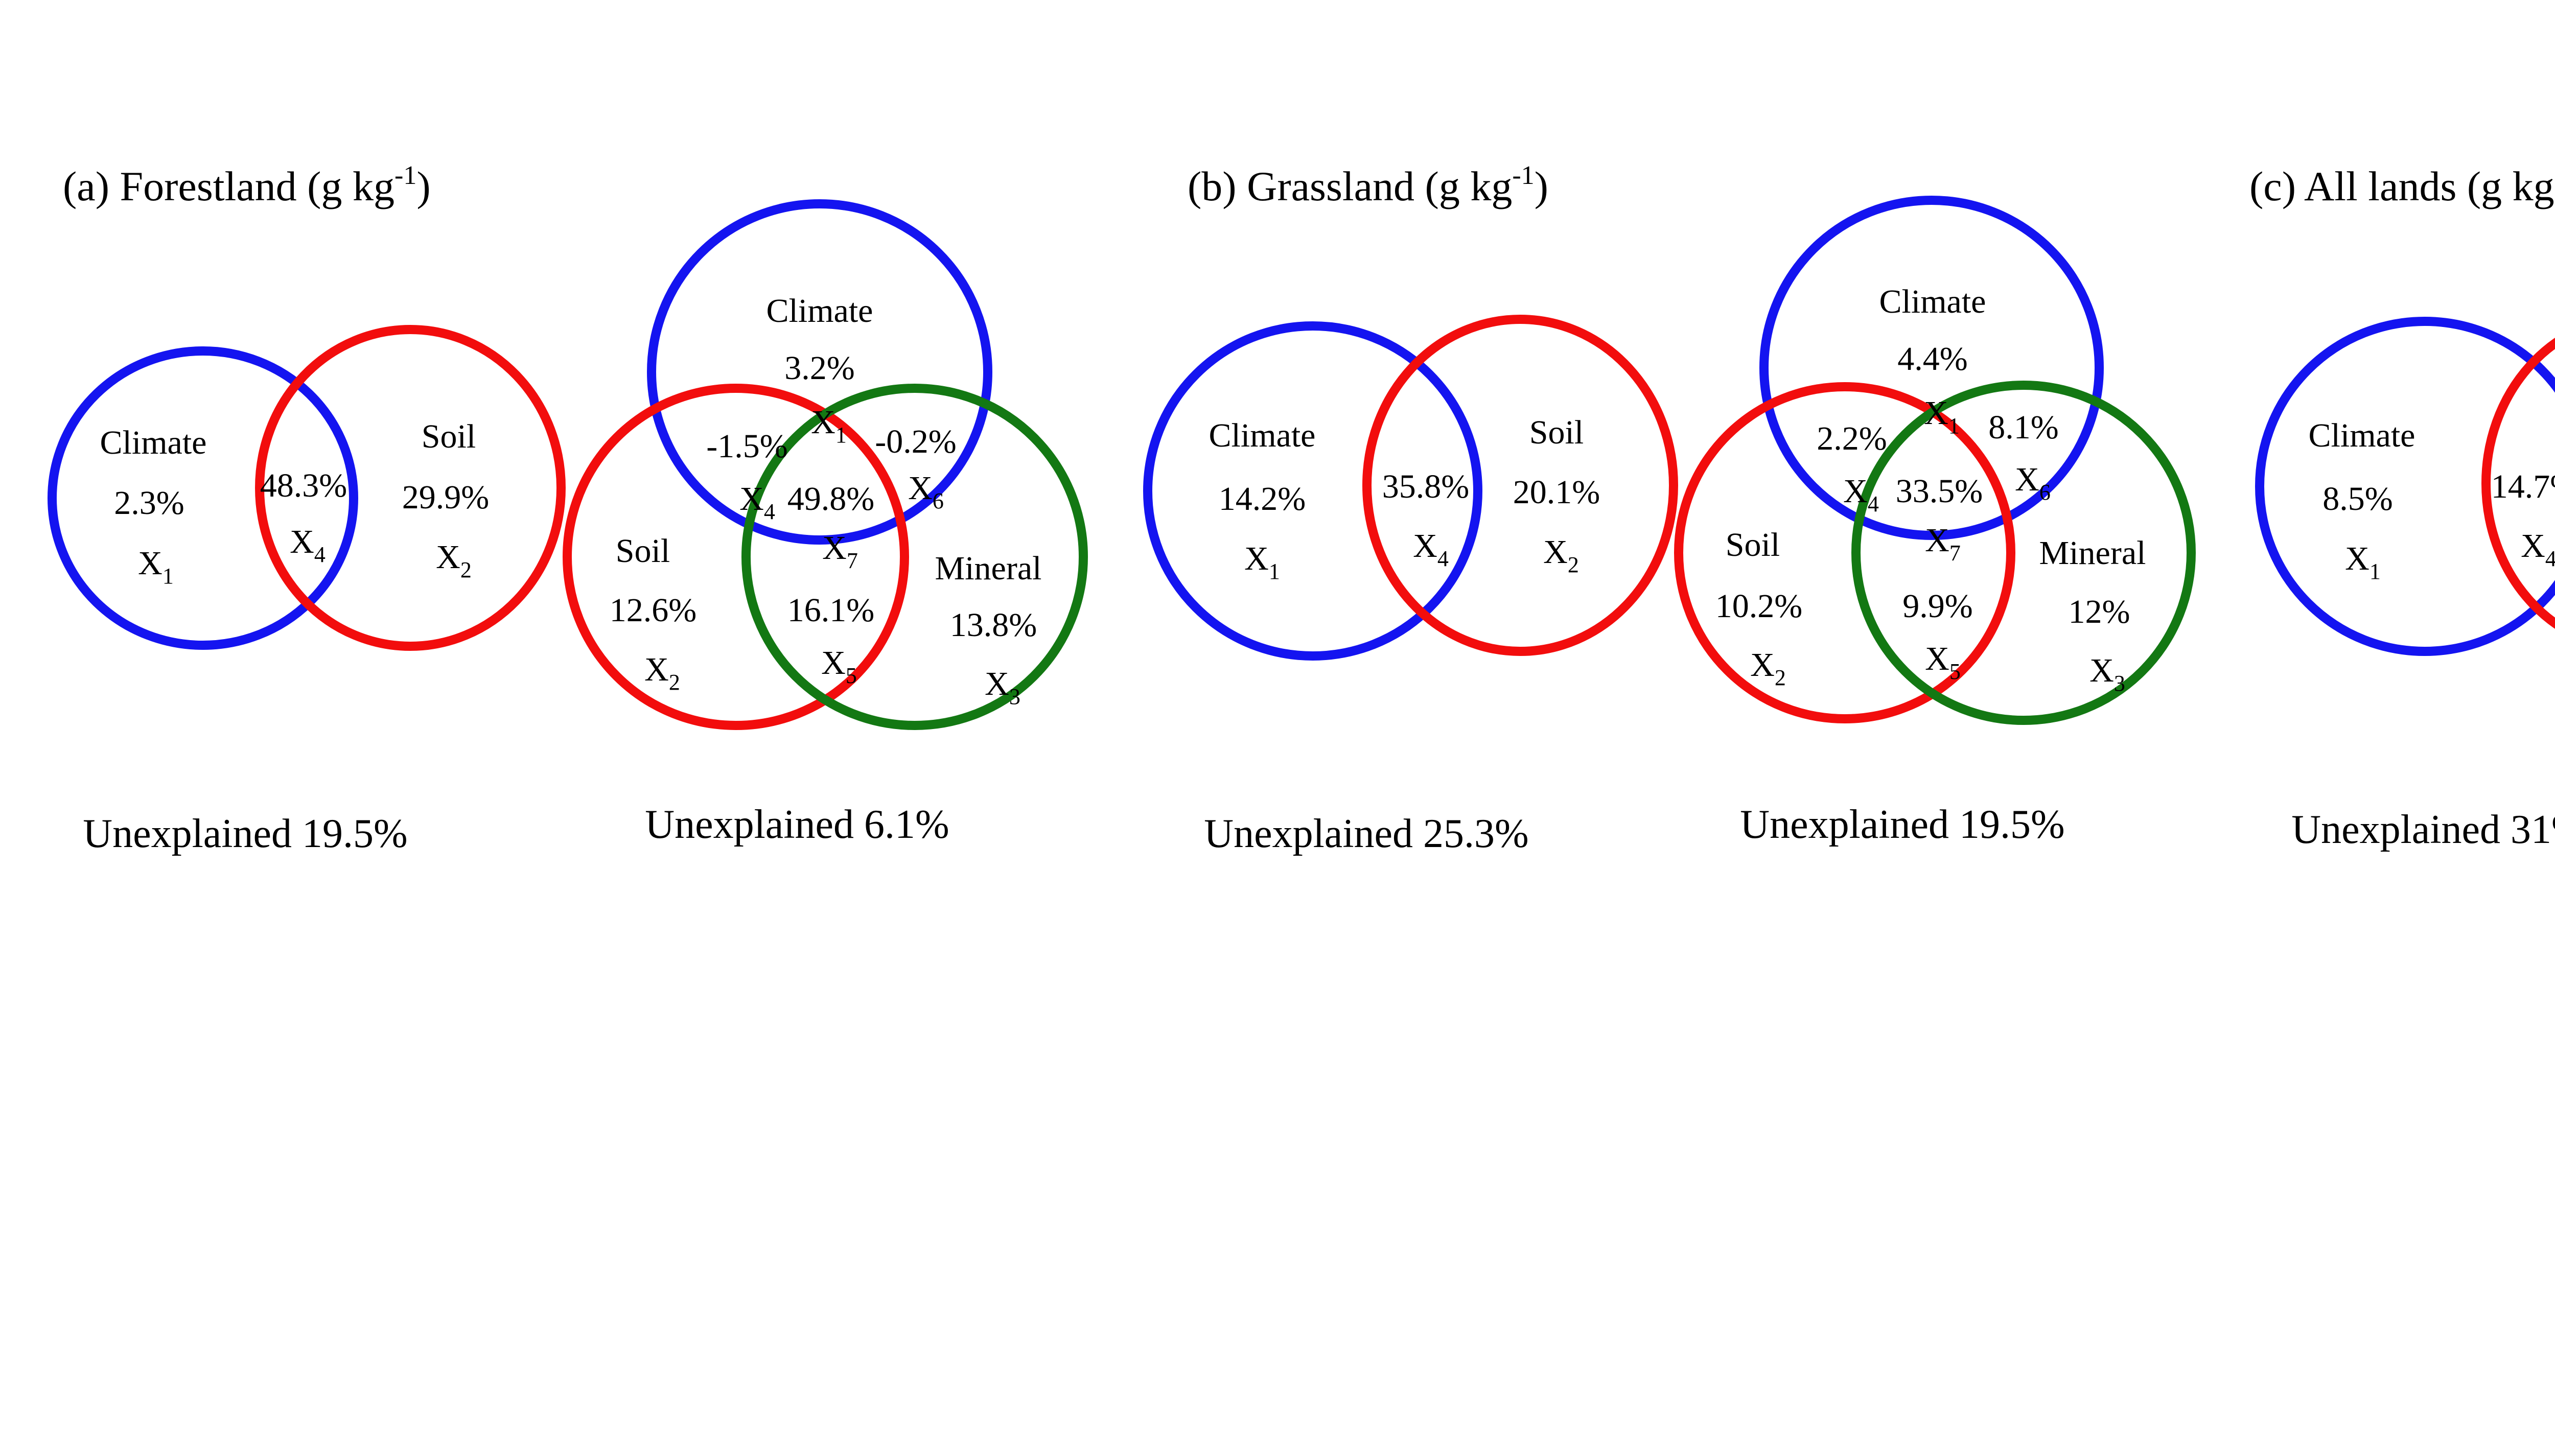 Image resolution: width=2555 pixels, height=1456 pixels. Describe the element at coordinates (303, 485) in the screenshot. I see `overlap-pct: 48.3%` at that location.